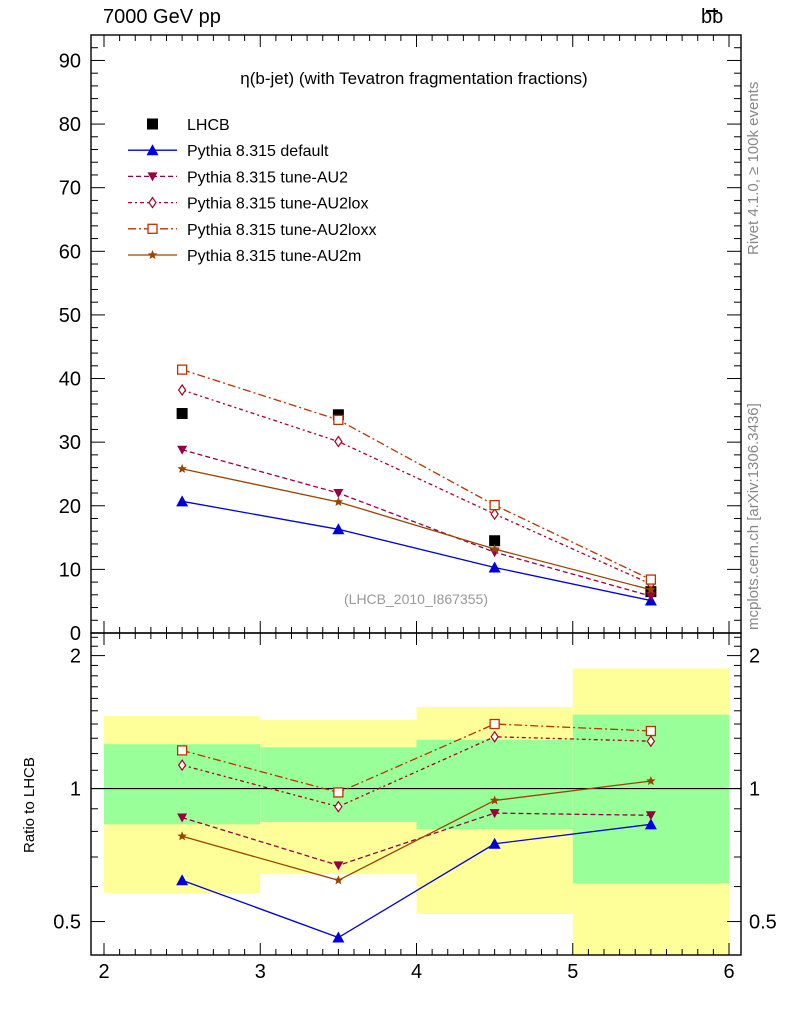 The height and width of the screenshot is (1024, 786). Describe the element at coordinates (75, 790) in the screenshot. I see `ratio-y-tick-label-left-1: 1` at that location.